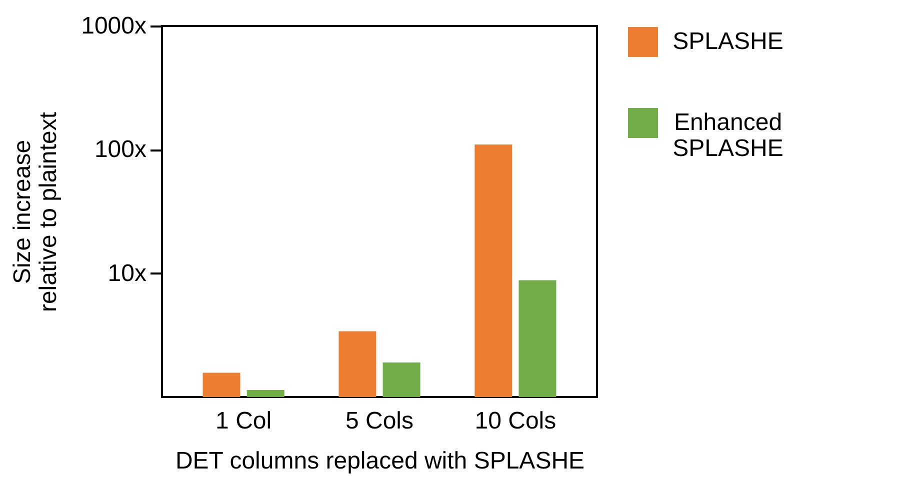  Describe the element at coordinates (35, 212) in the screenshot. I see `y-axis-title: Size increase relative to plaintext` at that location.